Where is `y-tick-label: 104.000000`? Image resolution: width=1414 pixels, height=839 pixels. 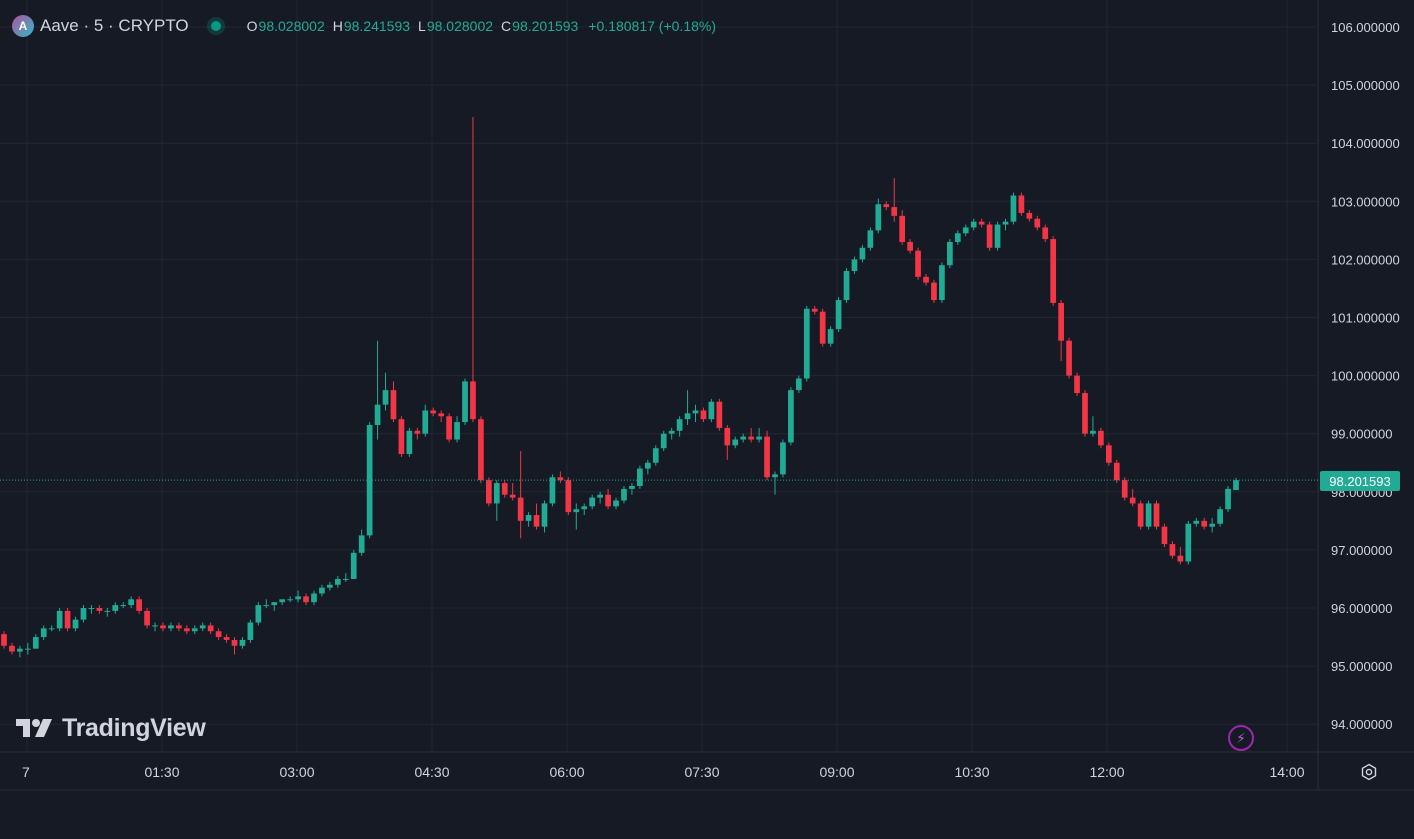 y-tick-label: 104.000000 is located at coordinates (1365, 143).